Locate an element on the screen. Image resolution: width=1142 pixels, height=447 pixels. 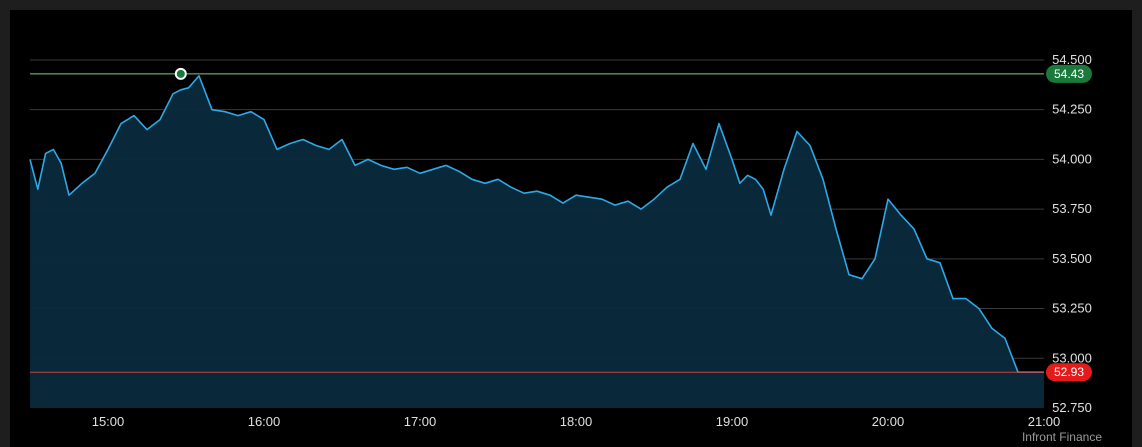
y-tick-label: 54.000 is located at coordinates (1072, 158).